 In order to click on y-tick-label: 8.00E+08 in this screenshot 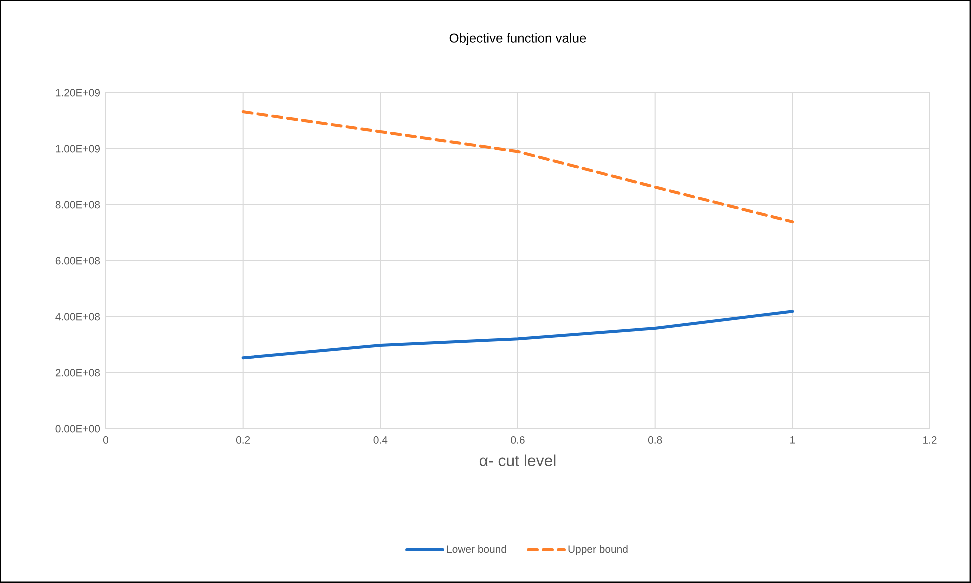, I will do `click(78, 205)`.